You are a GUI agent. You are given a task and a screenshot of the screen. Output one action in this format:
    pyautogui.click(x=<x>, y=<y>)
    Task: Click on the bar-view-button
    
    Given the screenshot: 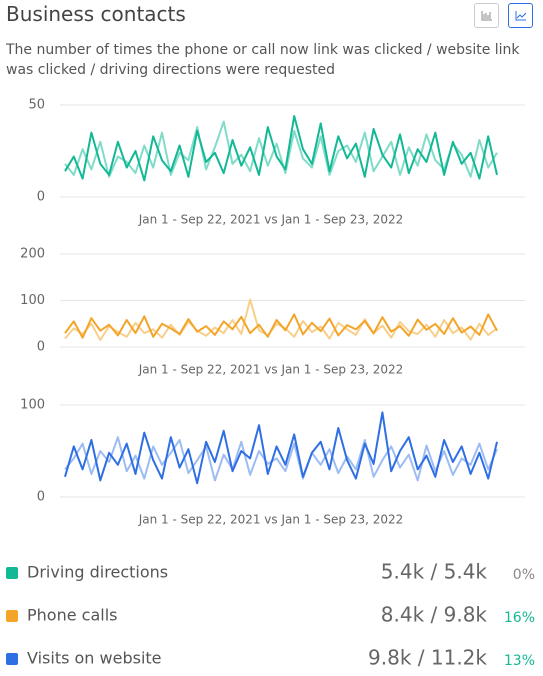 What is the action you would take?
    pyautogui.click(x=486, y=15)
    